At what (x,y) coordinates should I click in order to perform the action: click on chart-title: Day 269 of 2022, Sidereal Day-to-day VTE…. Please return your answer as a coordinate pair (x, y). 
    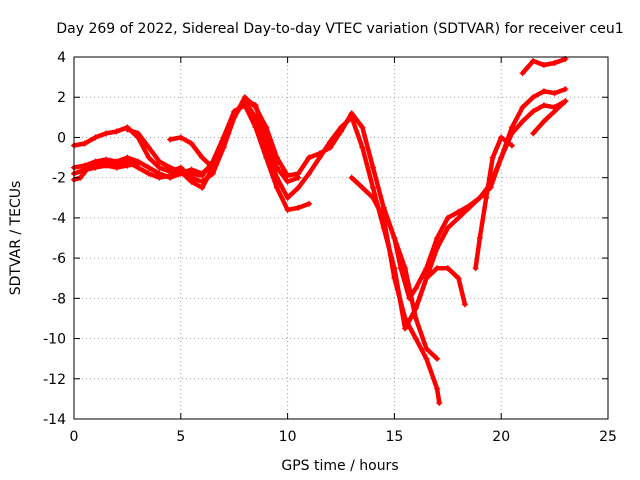
    Looking at the image, I should click on (339, 29).